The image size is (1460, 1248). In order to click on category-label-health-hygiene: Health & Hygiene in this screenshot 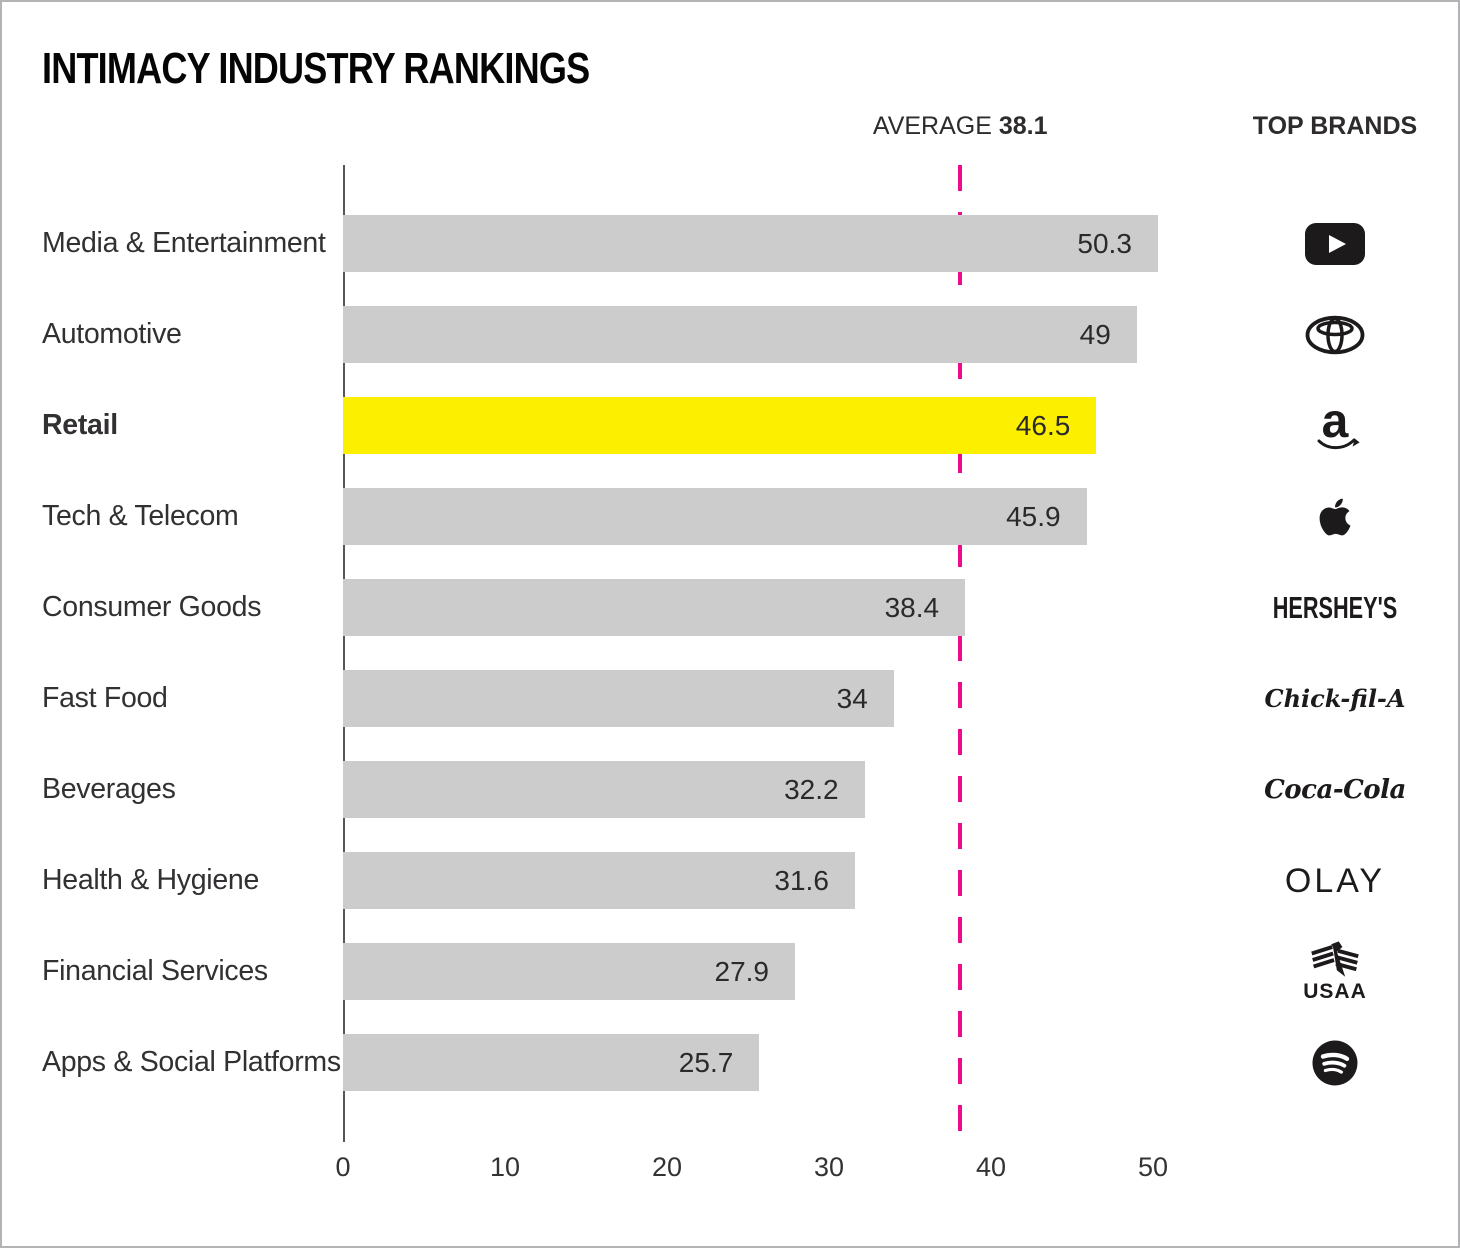, I will do `click(150, 880)`.